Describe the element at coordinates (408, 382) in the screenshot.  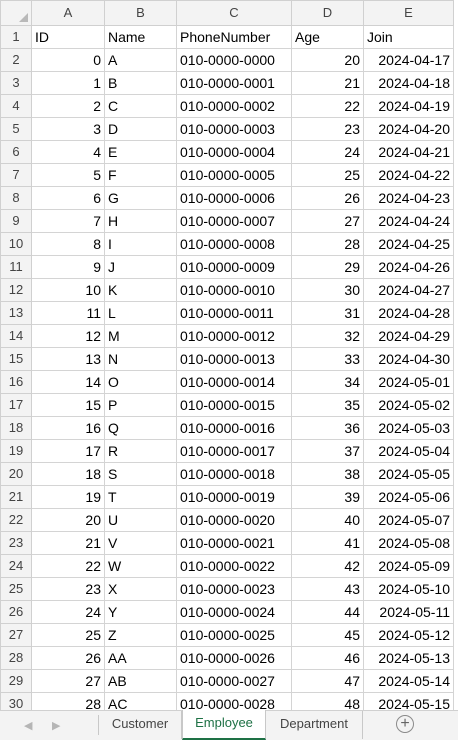
I see `cell-join: 2024-05-01` at that location.